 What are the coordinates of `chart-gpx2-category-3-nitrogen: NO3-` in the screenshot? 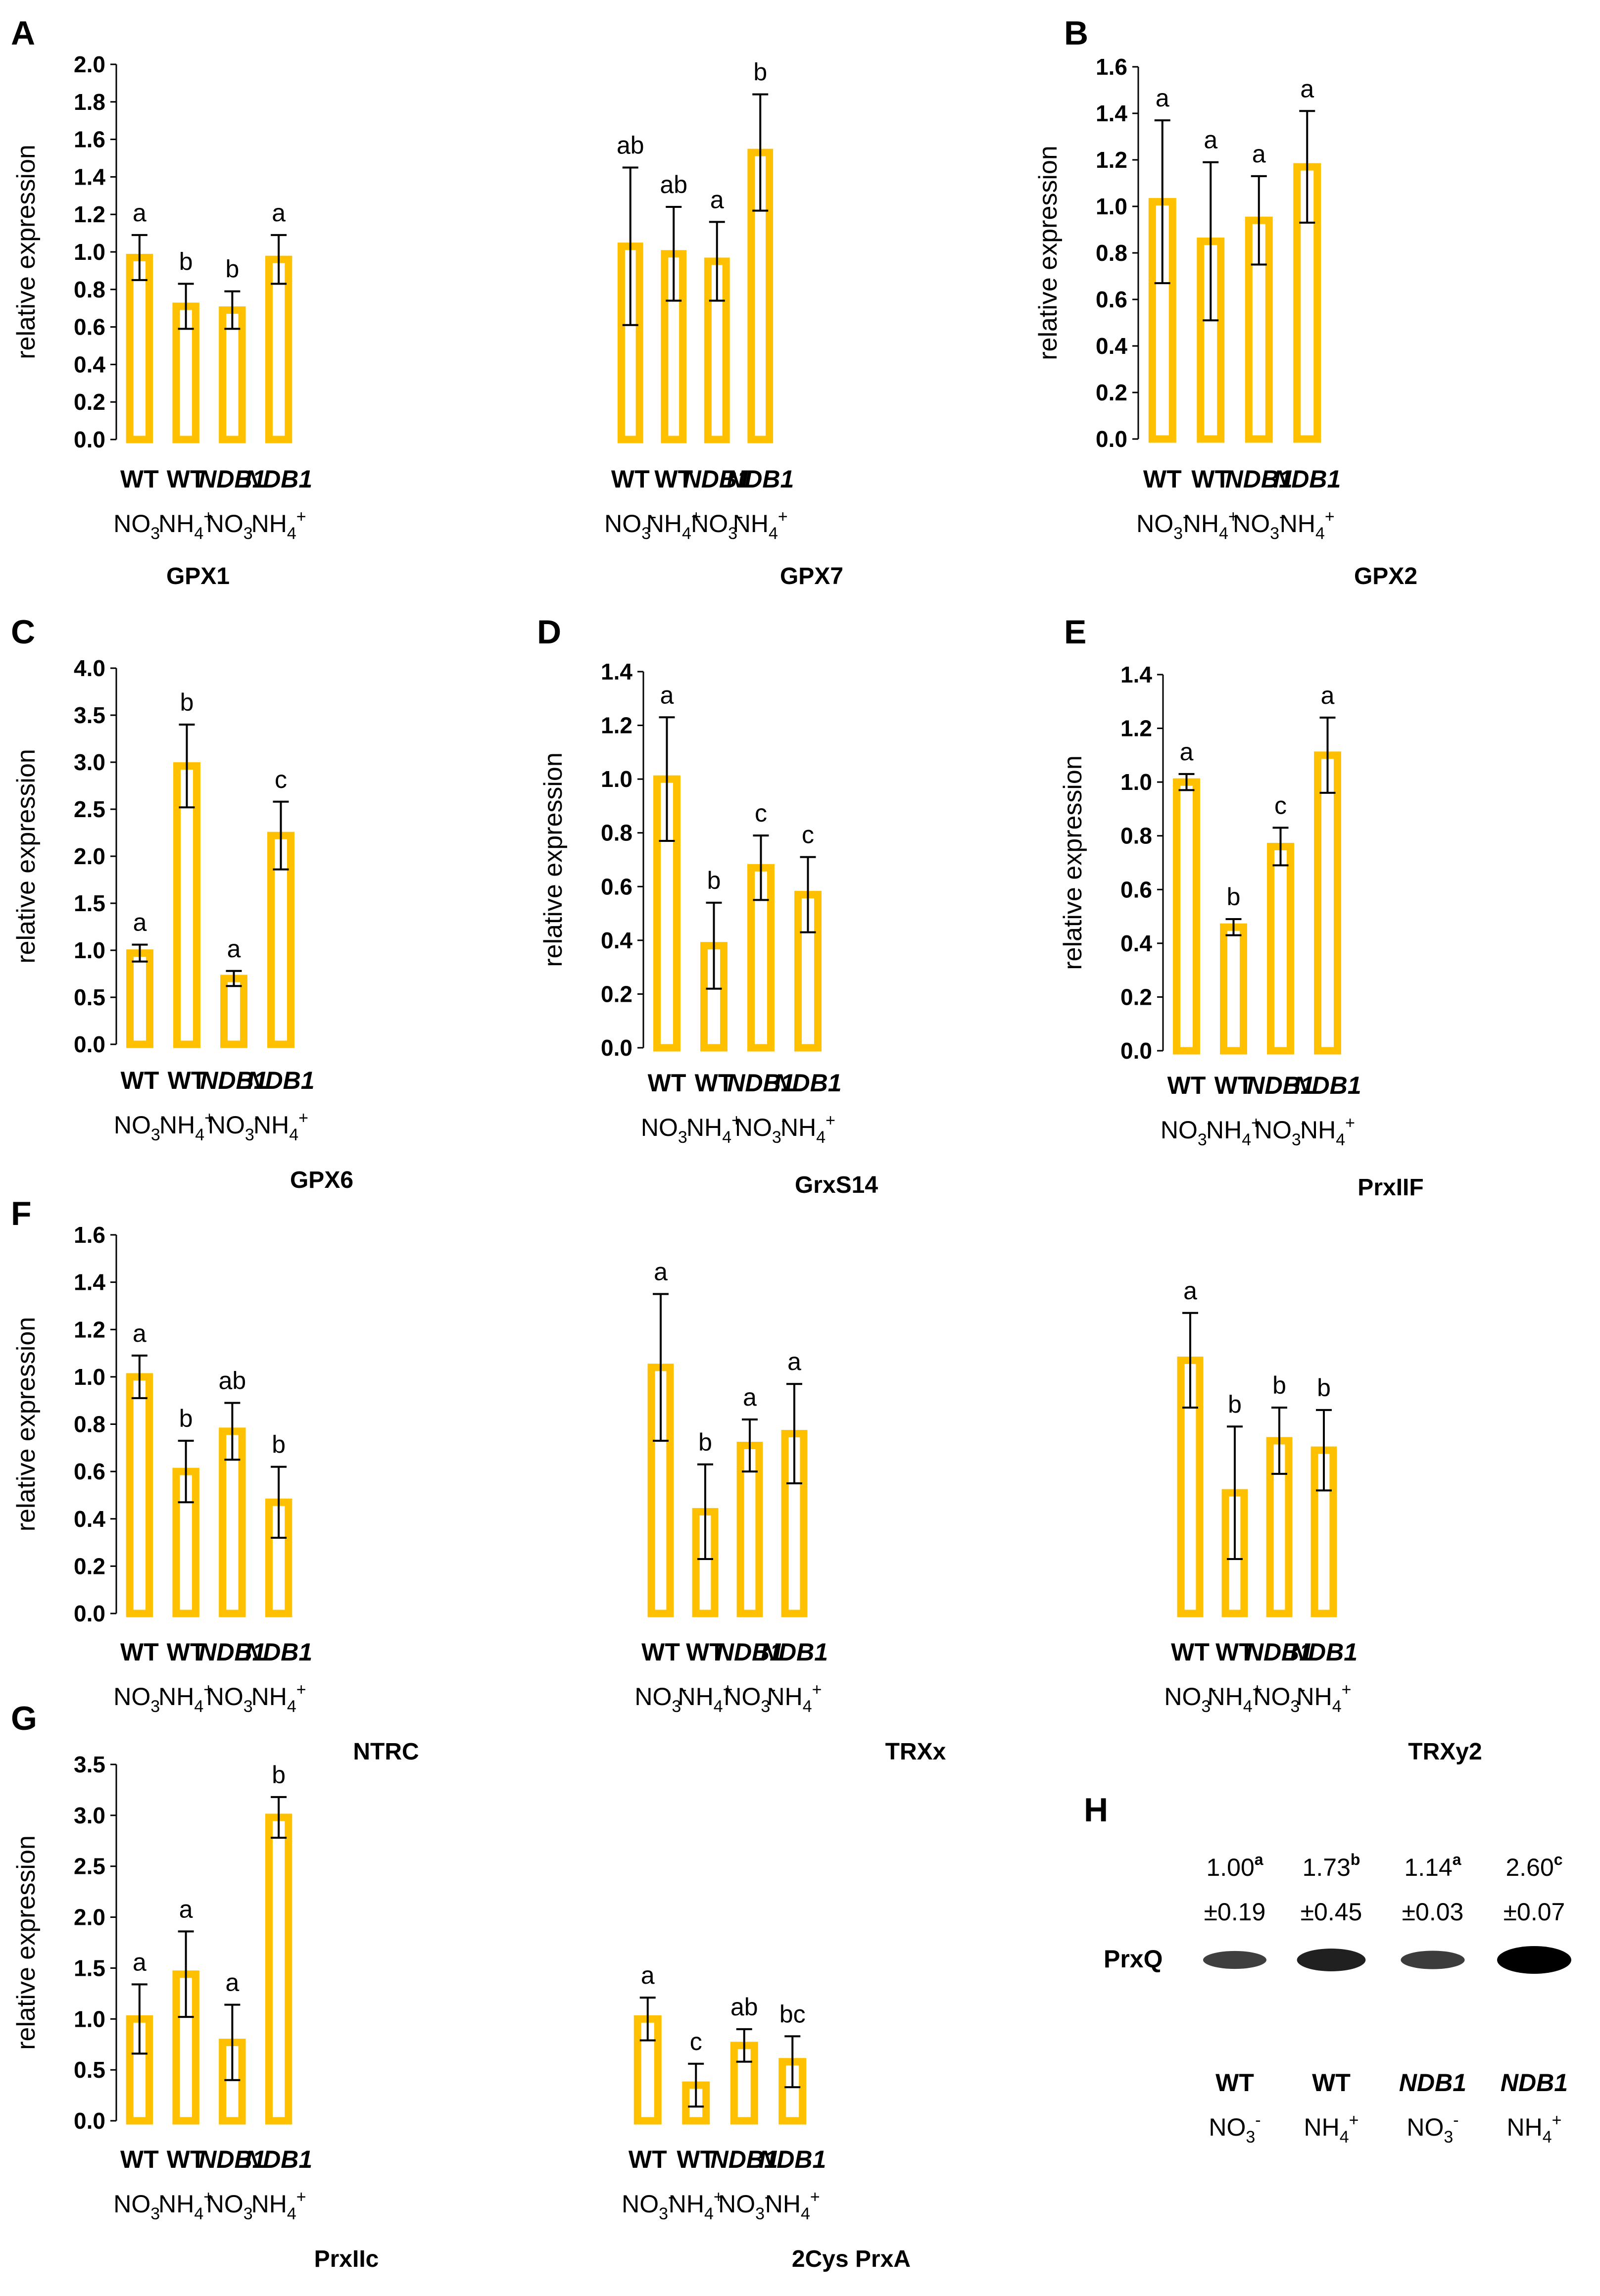 It's located at (1259, 525).